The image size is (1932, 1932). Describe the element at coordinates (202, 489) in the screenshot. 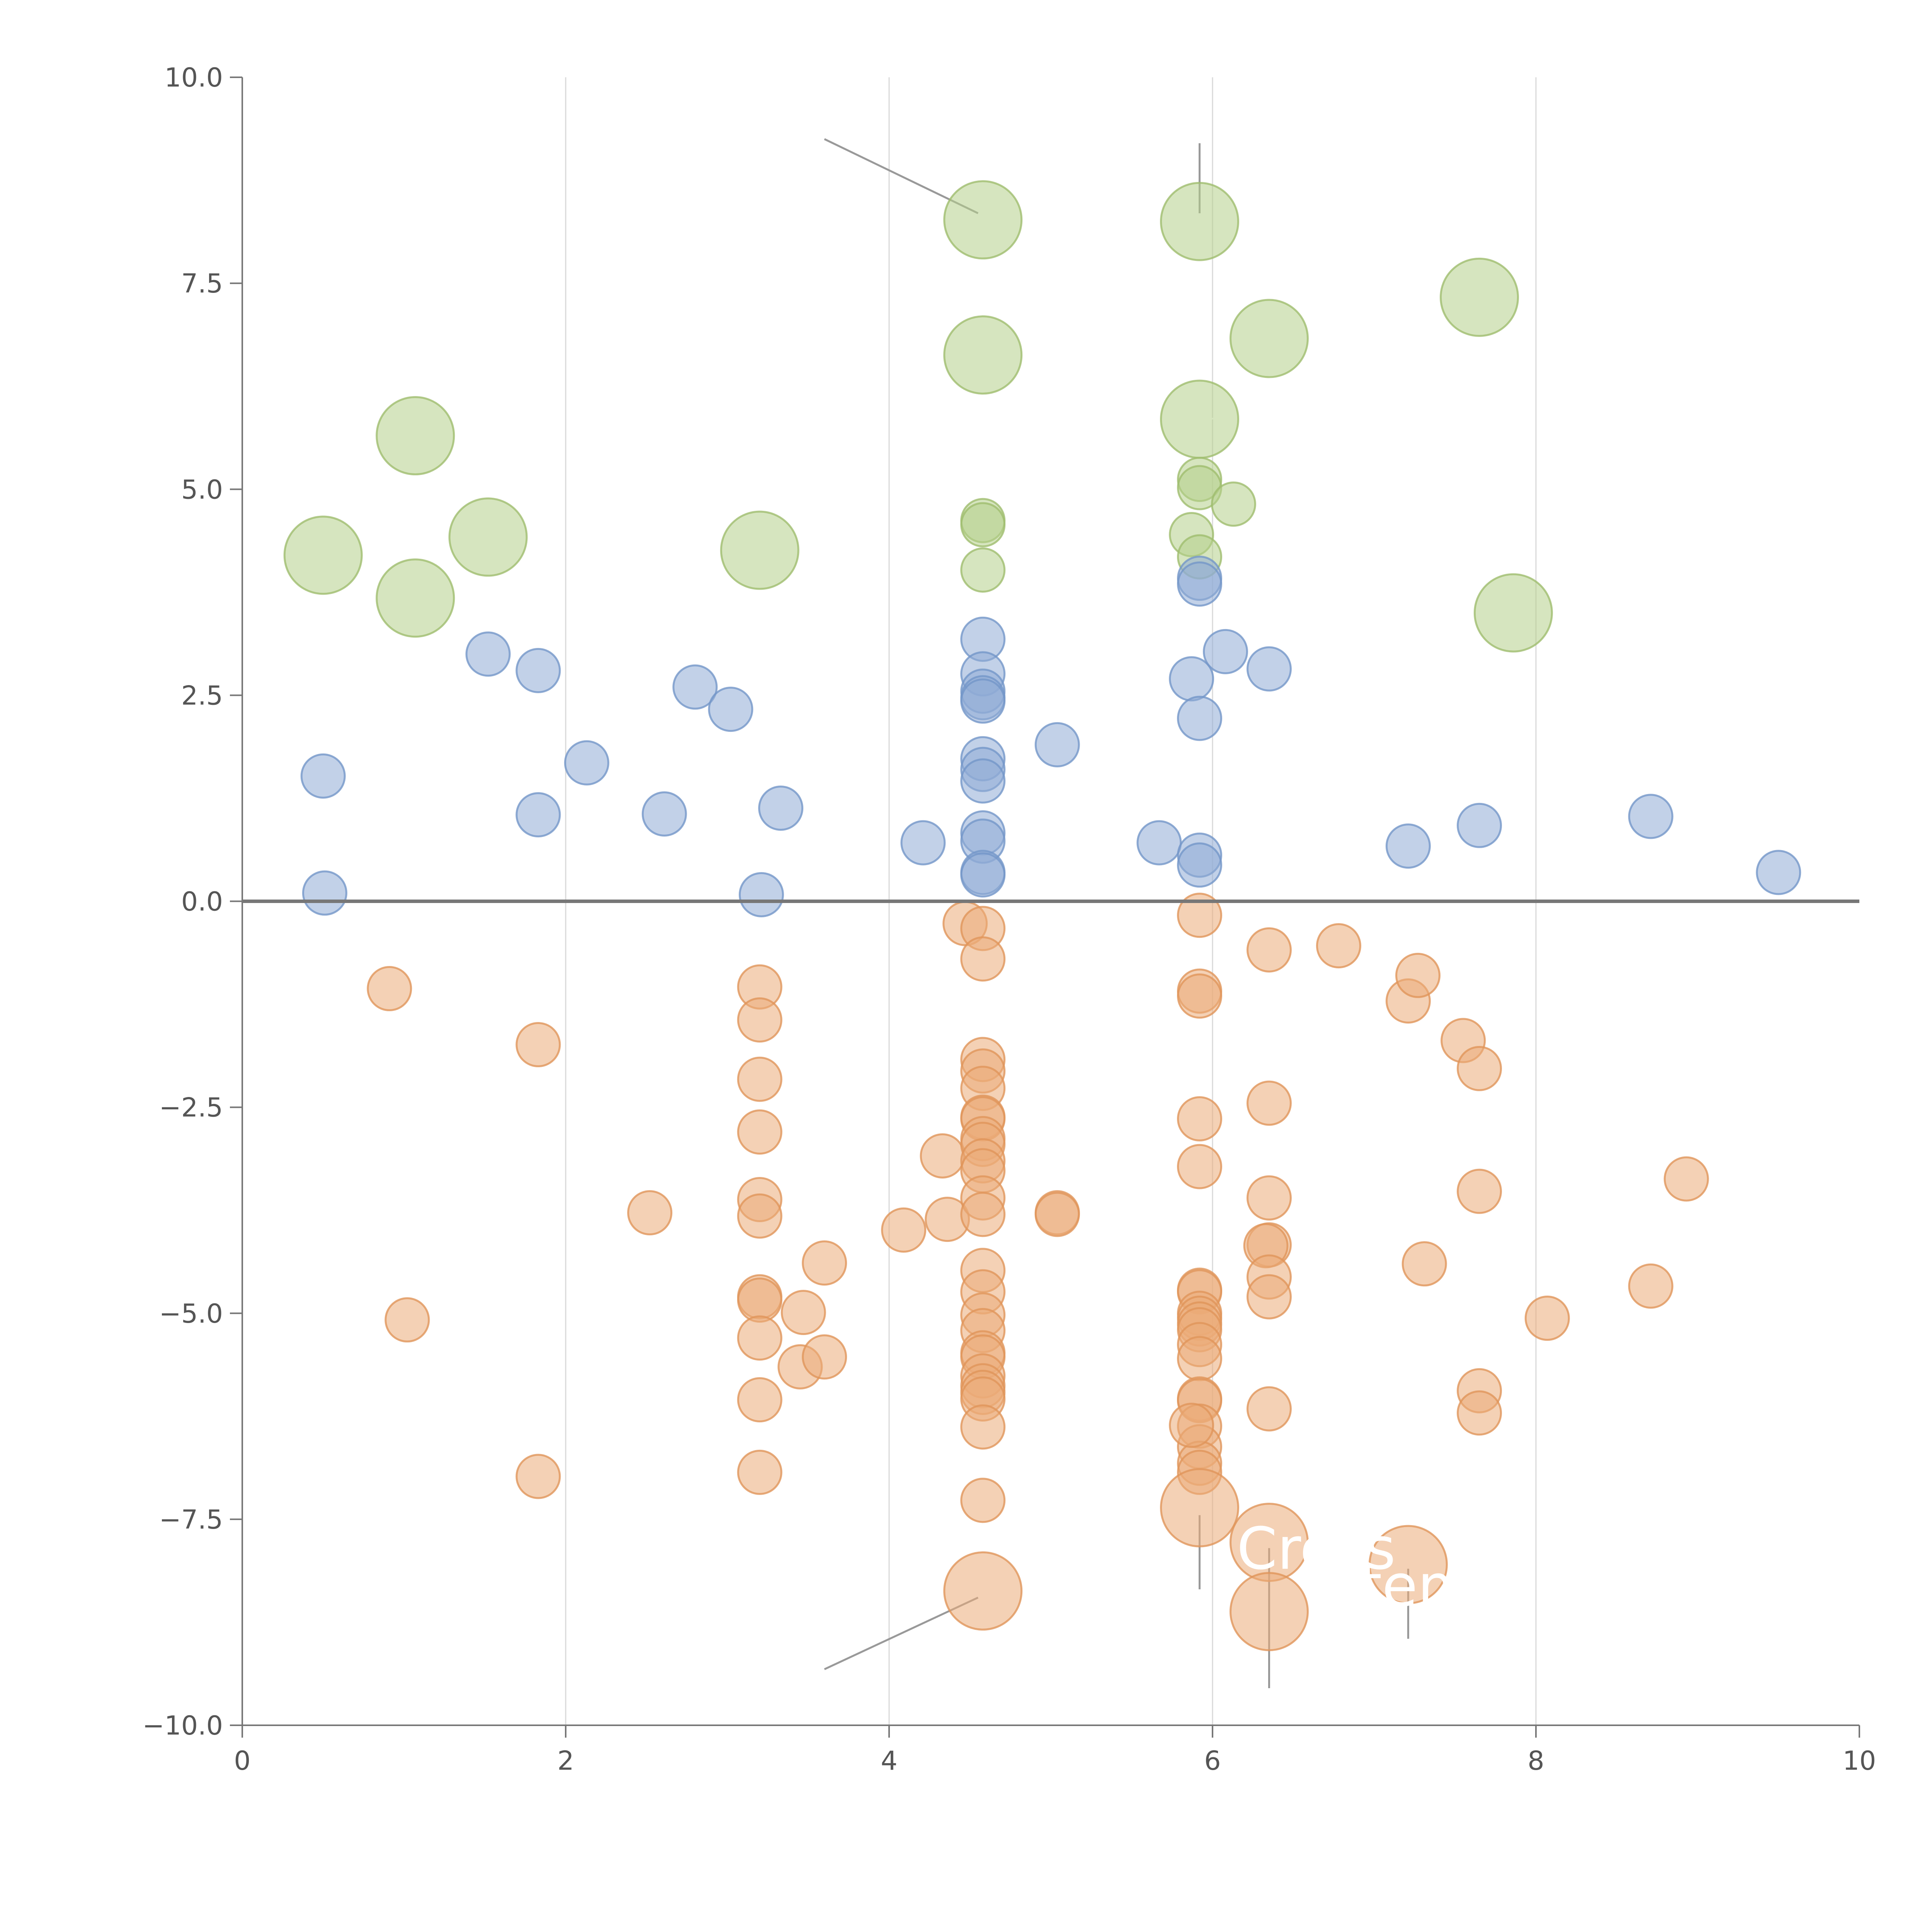

I see `y-tick-label: 5.0` at that location.